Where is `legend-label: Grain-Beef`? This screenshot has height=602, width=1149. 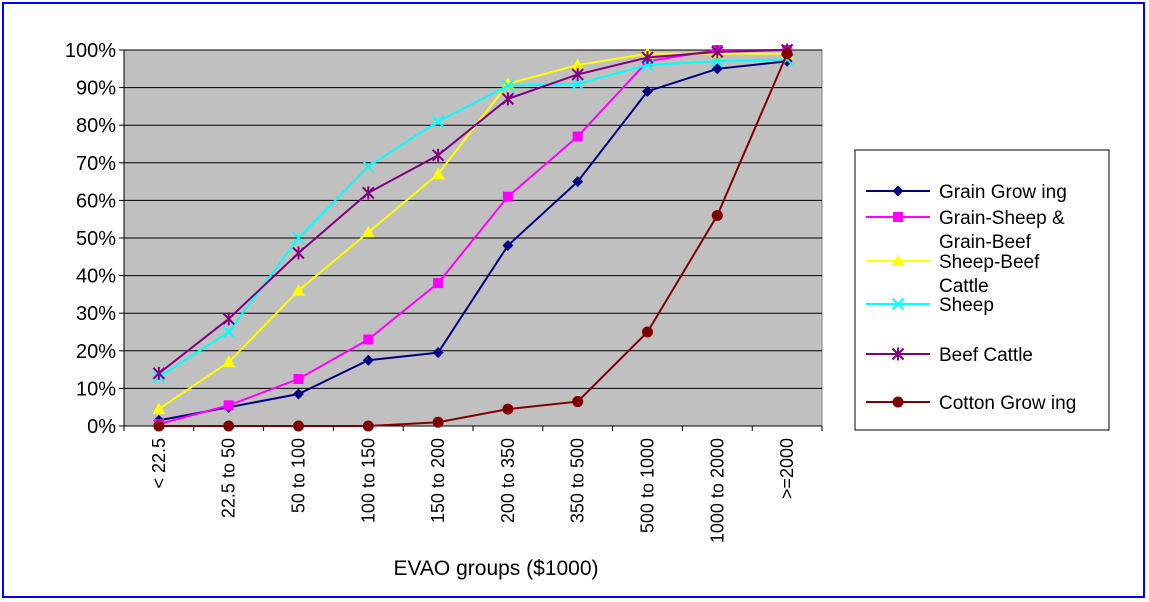 legend-label: Grain-Beef is located at coordinates (985, 242).